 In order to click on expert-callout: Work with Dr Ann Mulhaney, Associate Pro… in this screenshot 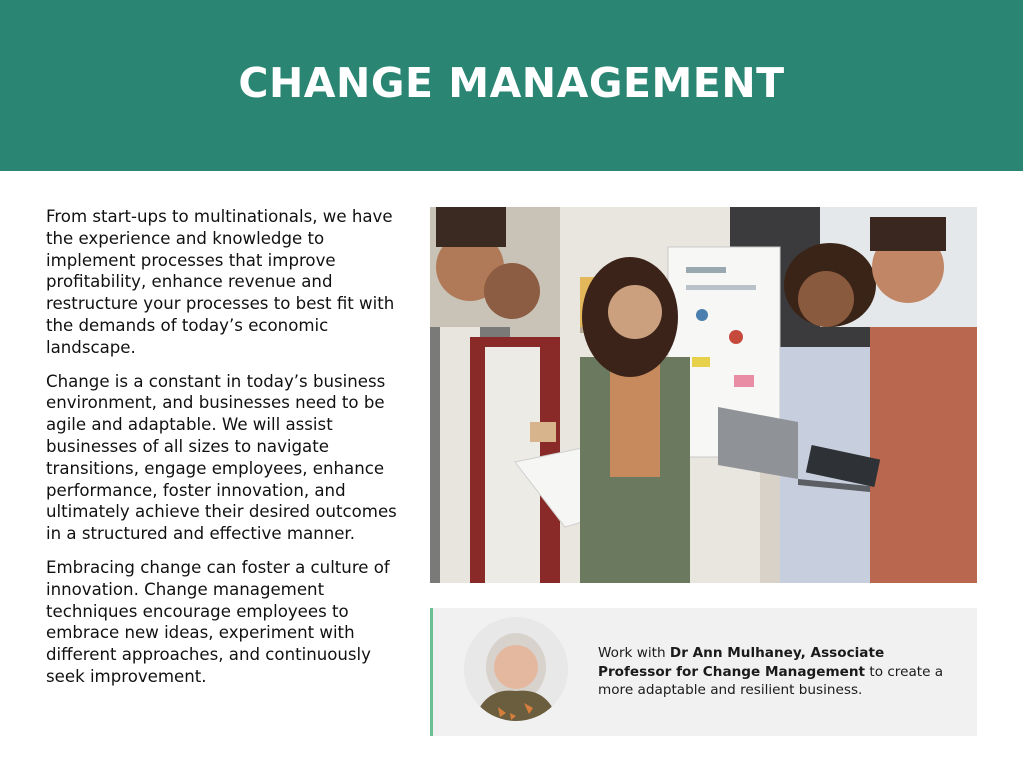, I will do `click(703, 672)`.